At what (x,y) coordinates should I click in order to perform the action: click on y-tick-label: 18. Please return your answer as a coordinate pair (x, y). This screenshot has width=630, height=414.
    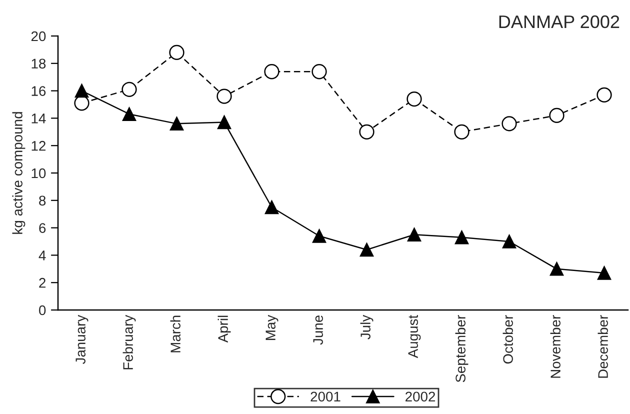
    Looking at the image, I should click on (39, 63).